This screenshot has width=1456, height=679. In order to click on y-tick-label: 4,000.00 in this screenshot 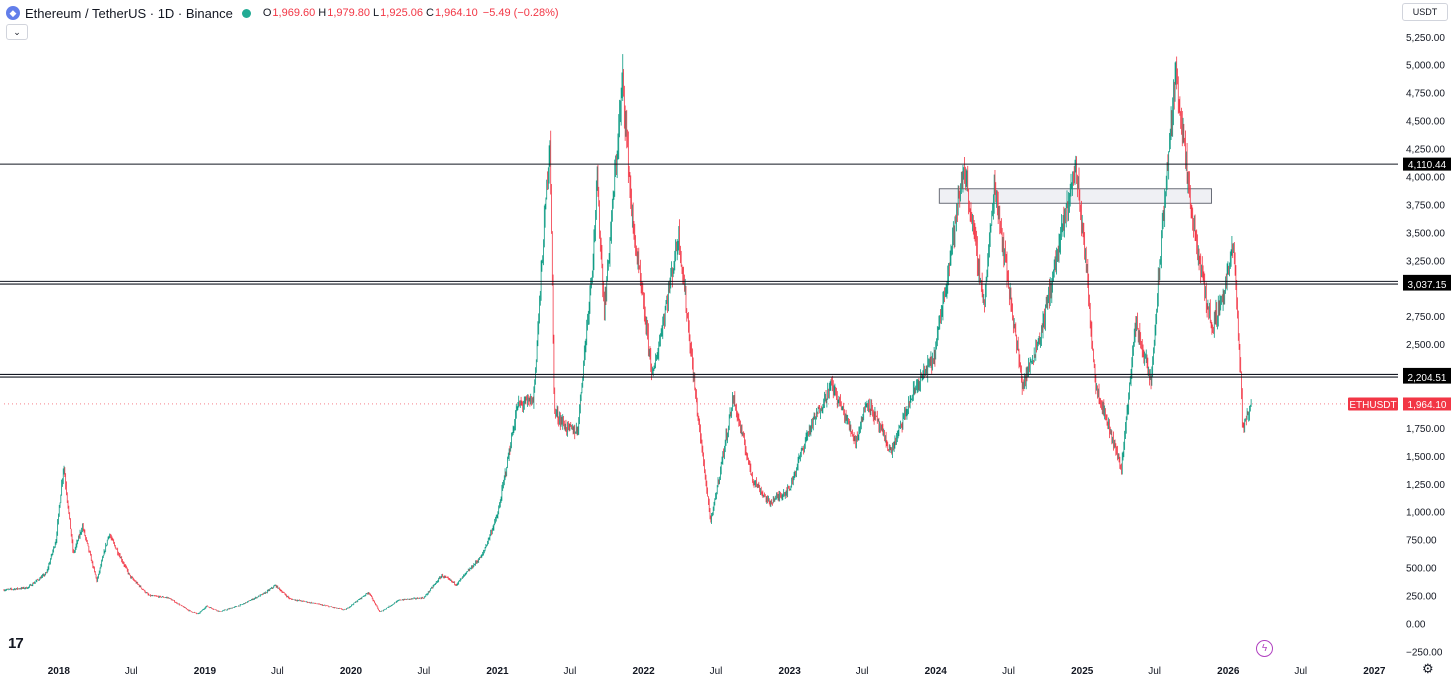, I will do `click(1425, 177)`.